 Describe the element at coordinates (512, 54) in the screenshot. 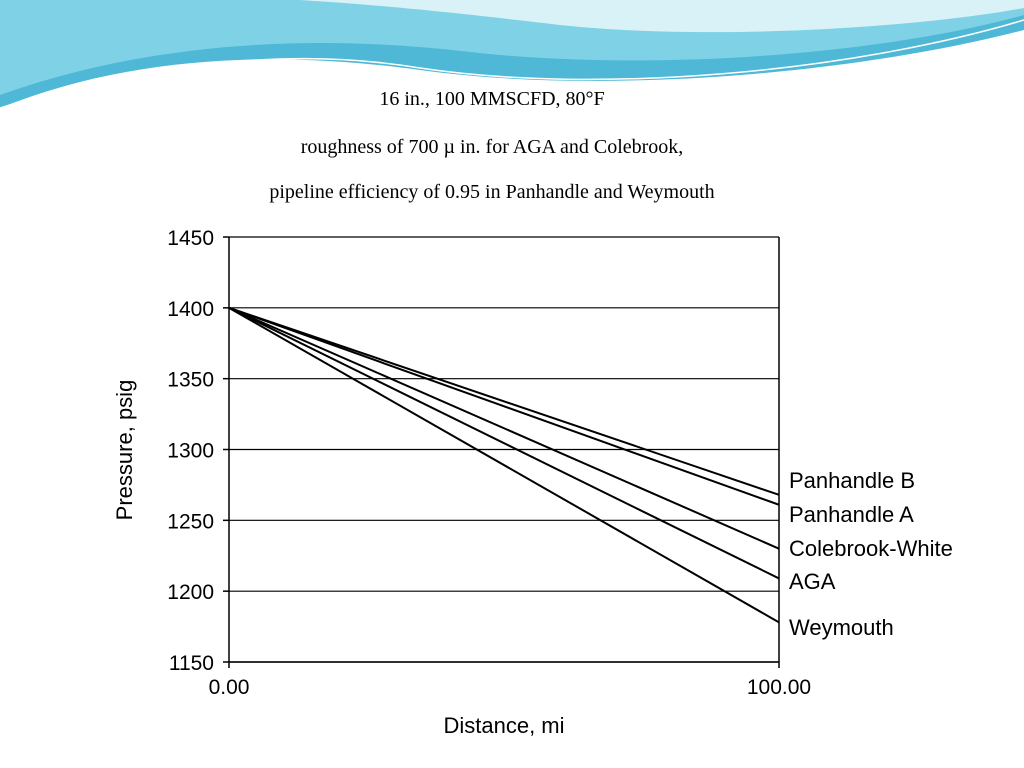

I see `wave-banner` at that location.